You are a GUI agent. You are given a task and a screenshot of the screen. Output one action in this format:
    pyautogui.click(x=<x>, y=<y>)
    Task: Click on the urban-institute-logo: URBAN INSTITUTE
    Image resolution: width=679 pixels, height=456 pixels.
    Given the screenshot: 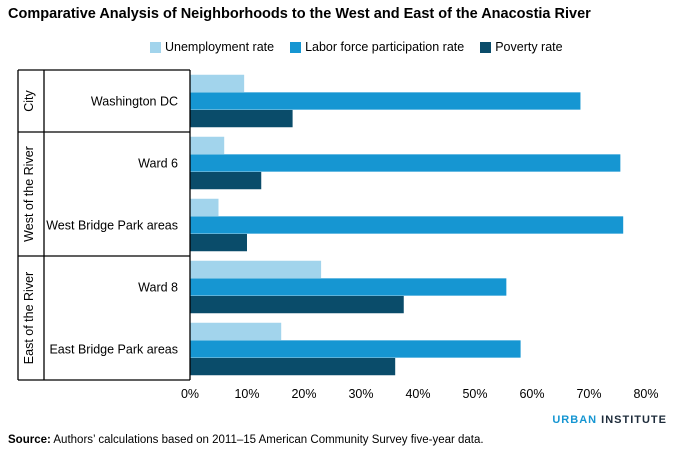 What is the action you would take?
    pyautogui.click(x=609, y=420)
    